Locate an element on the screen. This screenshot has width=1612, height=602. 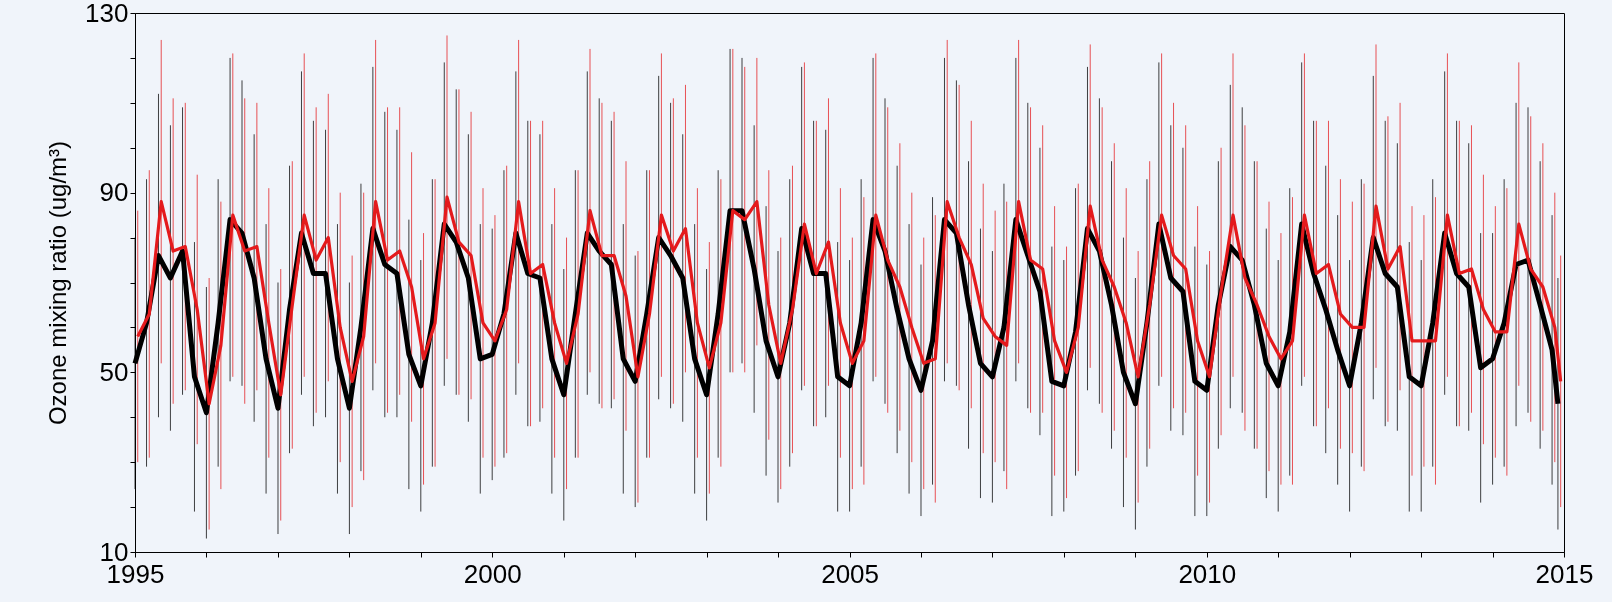
x-tick-label: 2000 is located at coordinates (492, 573).